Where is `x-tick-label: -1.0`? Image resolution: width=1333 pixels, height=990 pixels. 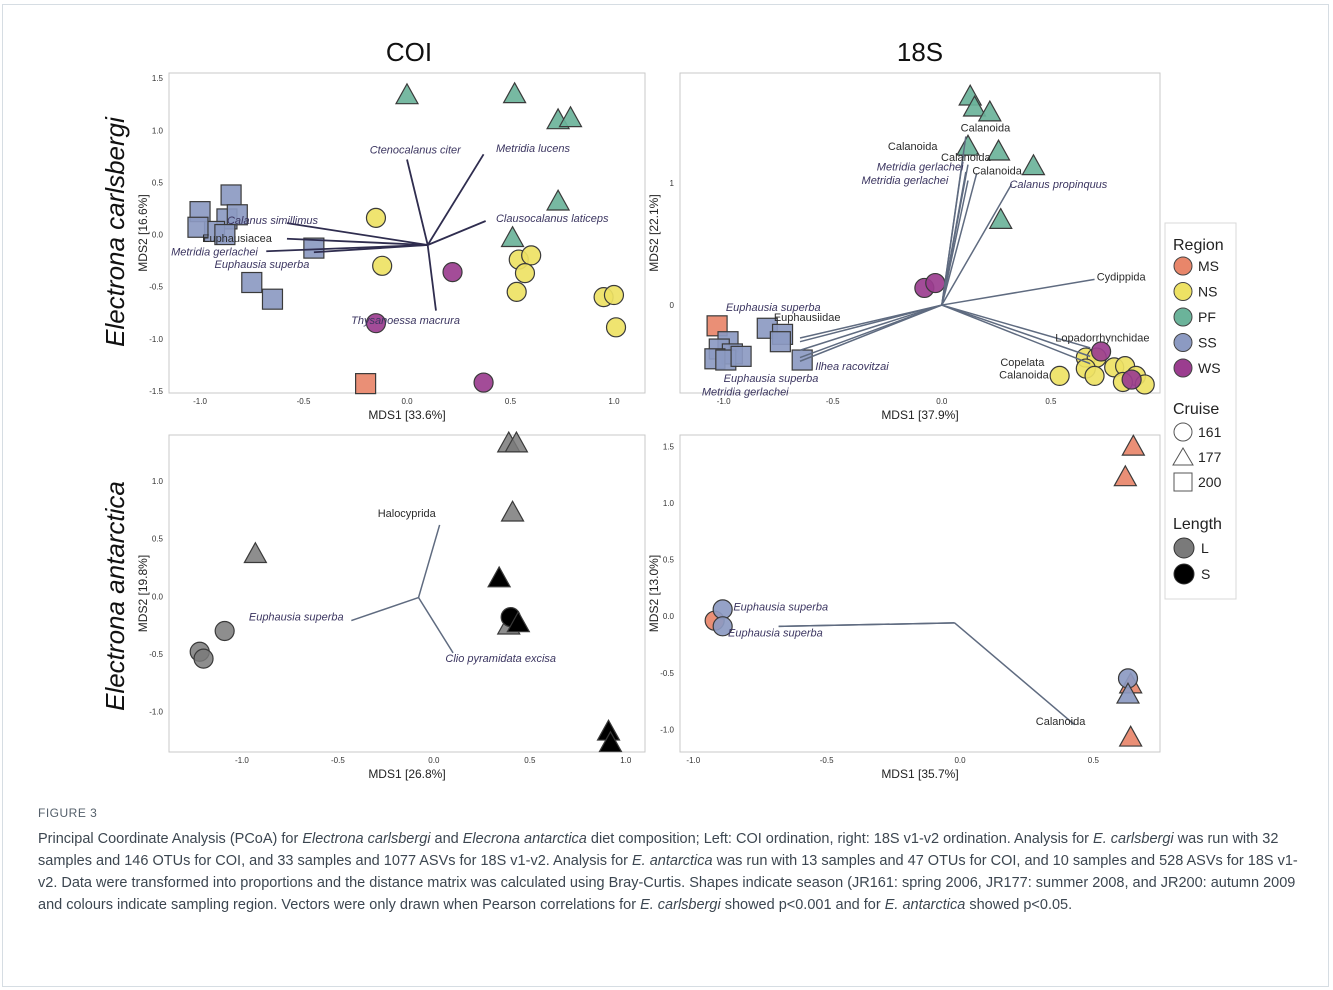
x-tick-label: -1.0 is located at coordinates (724, 401).